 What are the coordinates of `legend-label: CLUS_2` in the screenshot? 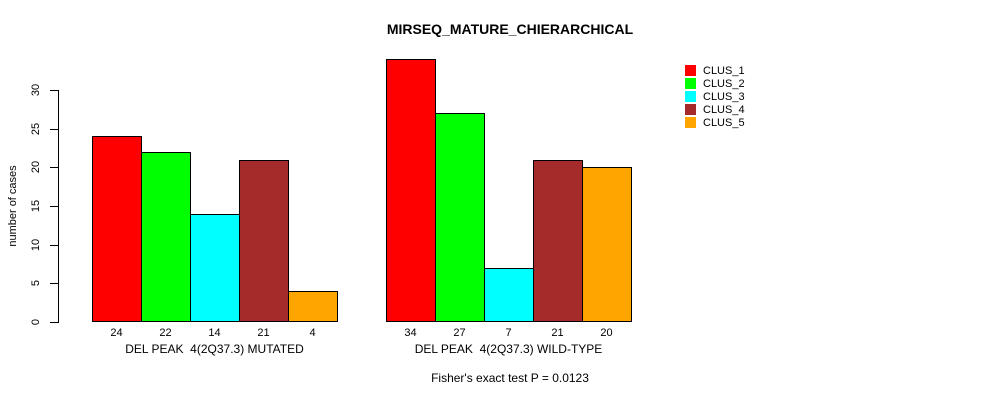 It's located at (724, 83).